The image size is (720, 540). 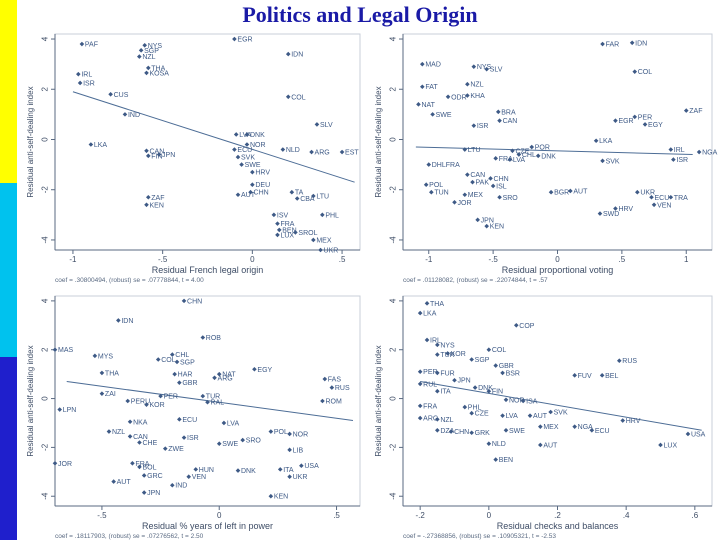 I want to click on x-tick-label: -.2, so click(x=420, y=515).